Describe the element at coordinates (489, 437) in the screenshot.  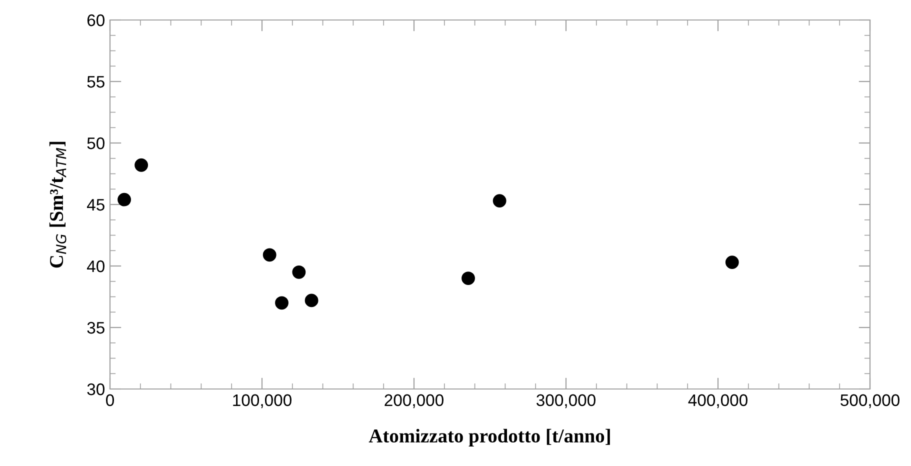
I see `x-axis-title: Atomizzato prodotto [t/anno]` at that location.